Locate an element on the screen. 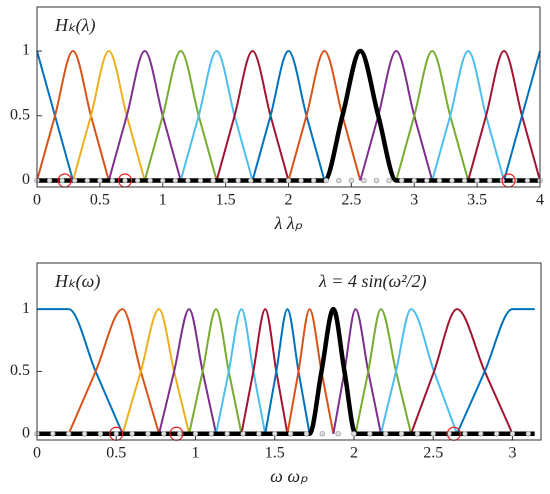 The image size is (550, 494). x-axis-label: λ λₚ is located at coordinates (288, 223).